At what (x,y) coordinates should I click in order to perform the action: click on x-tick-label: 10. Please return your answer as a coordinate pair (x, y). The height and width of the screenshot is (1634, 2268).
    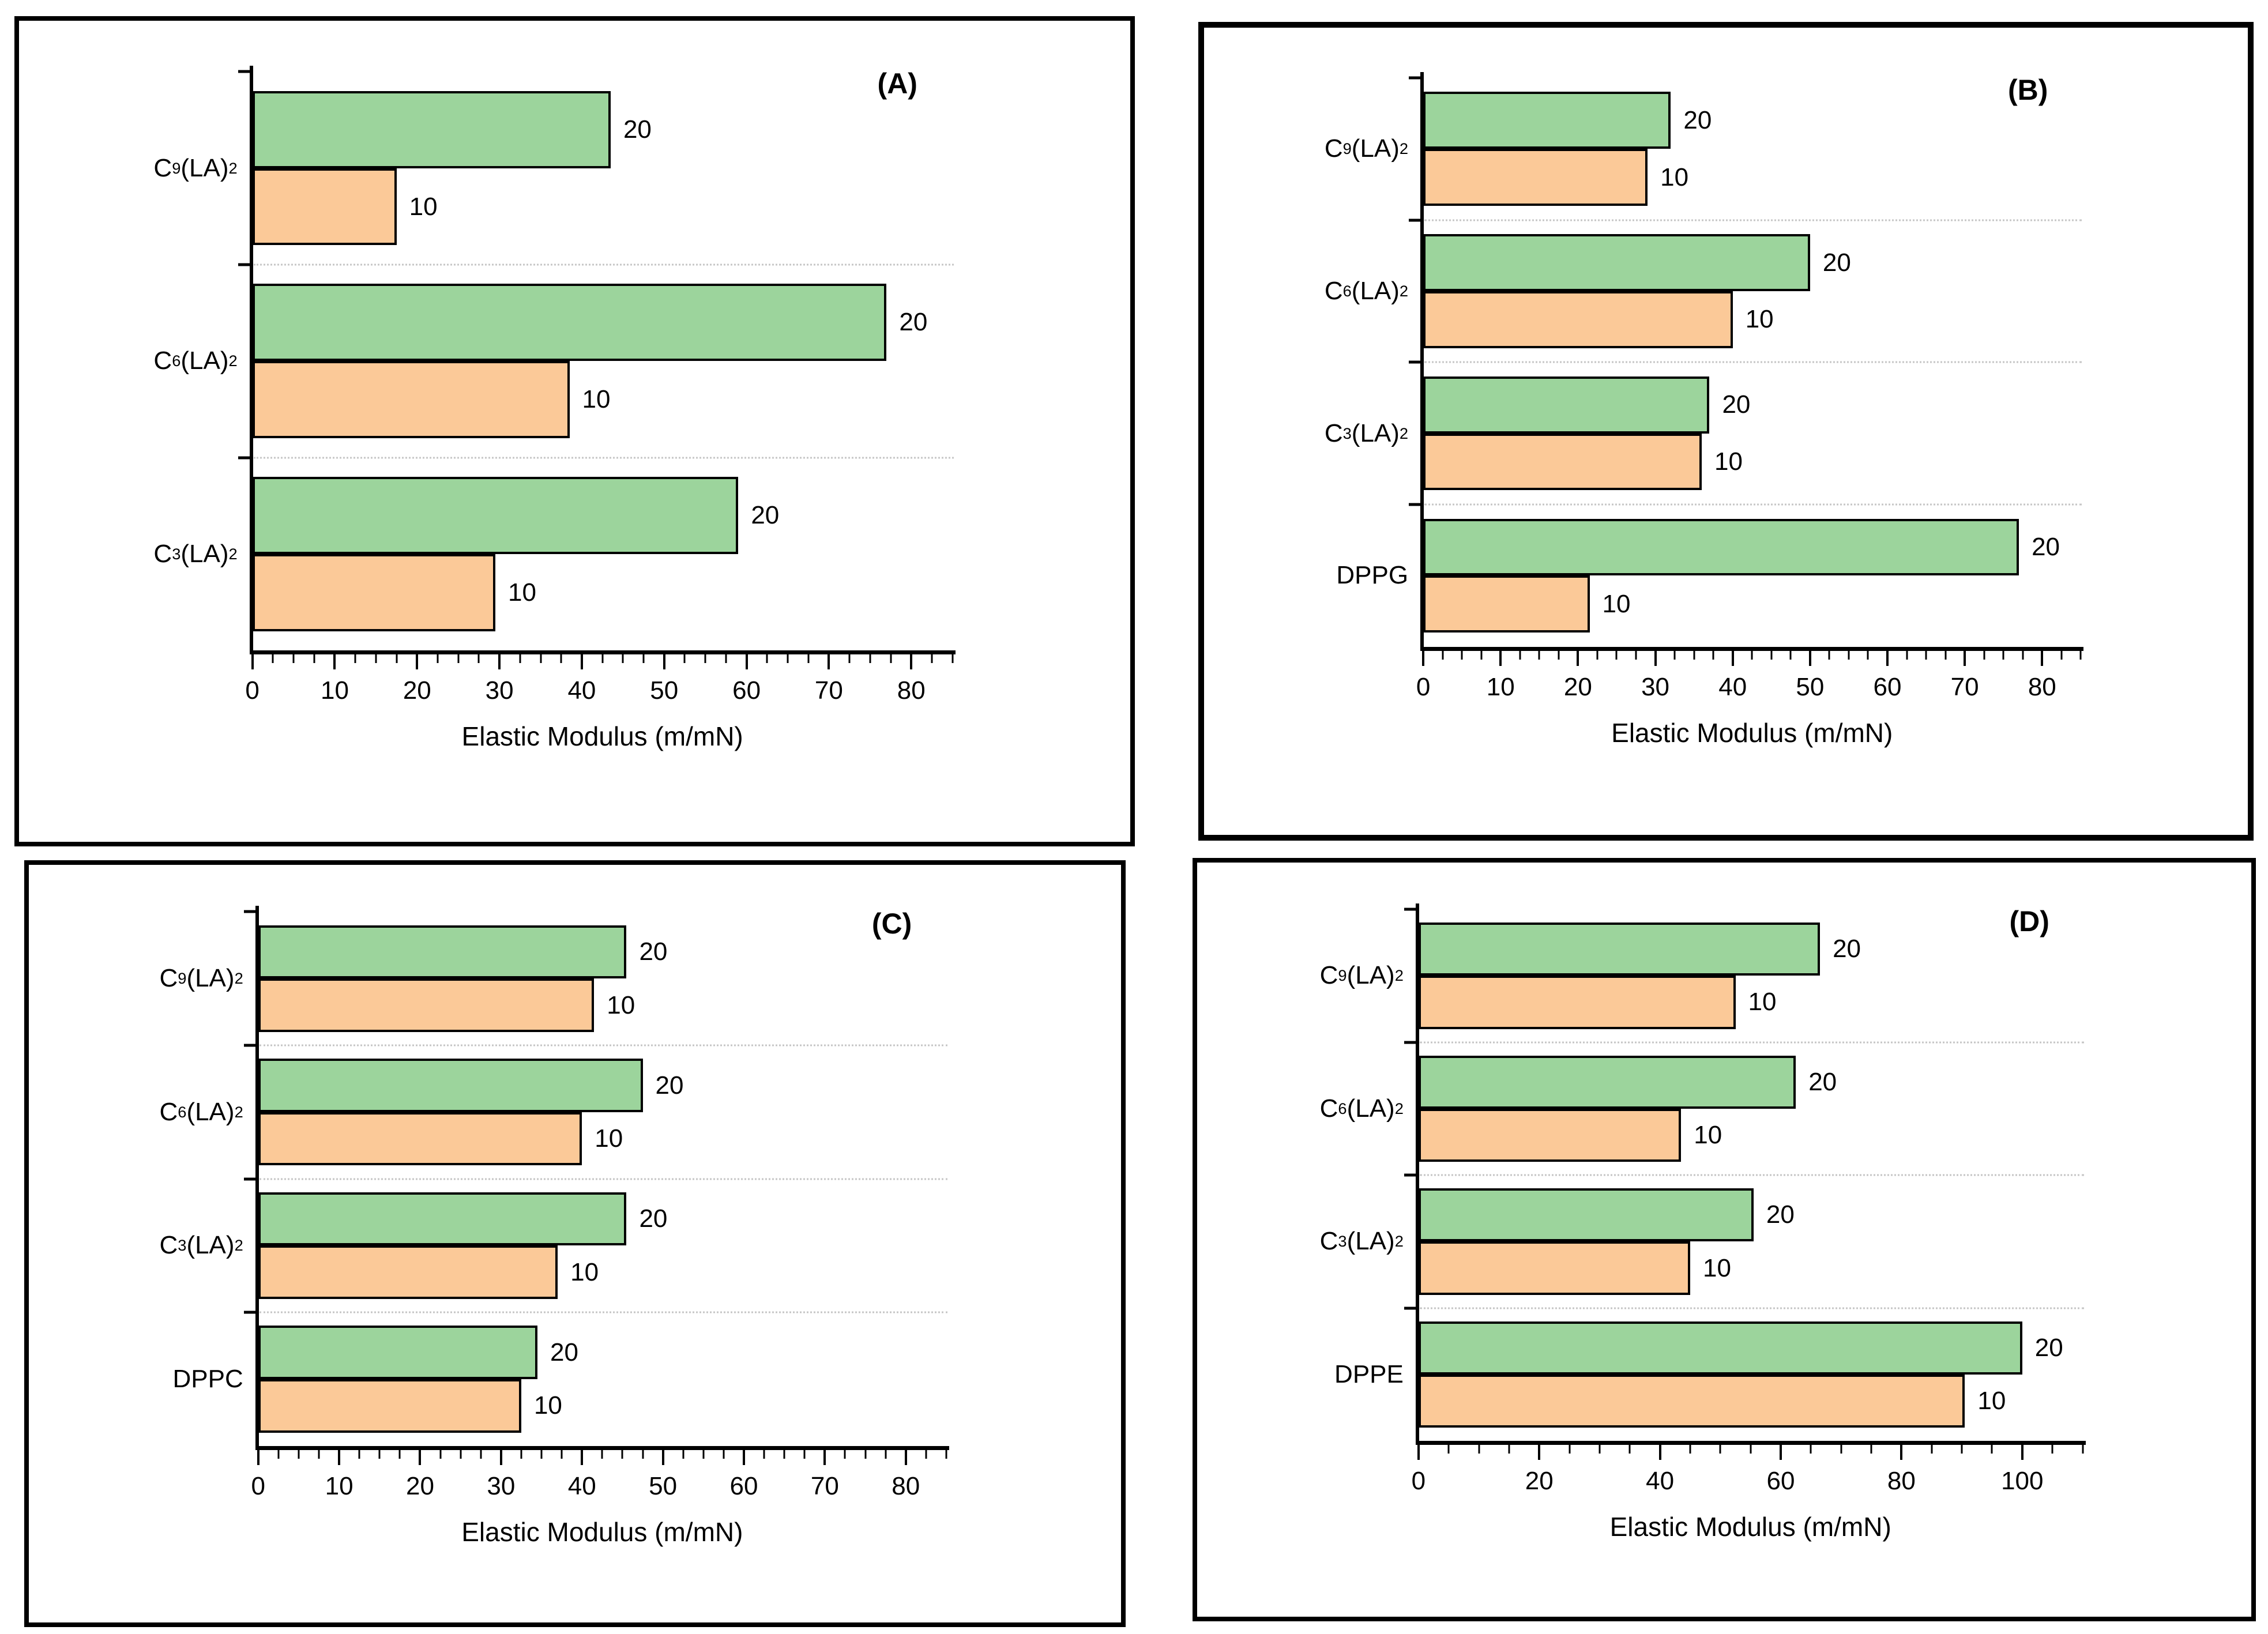
    Looking at the image, I should click on (335, 690).